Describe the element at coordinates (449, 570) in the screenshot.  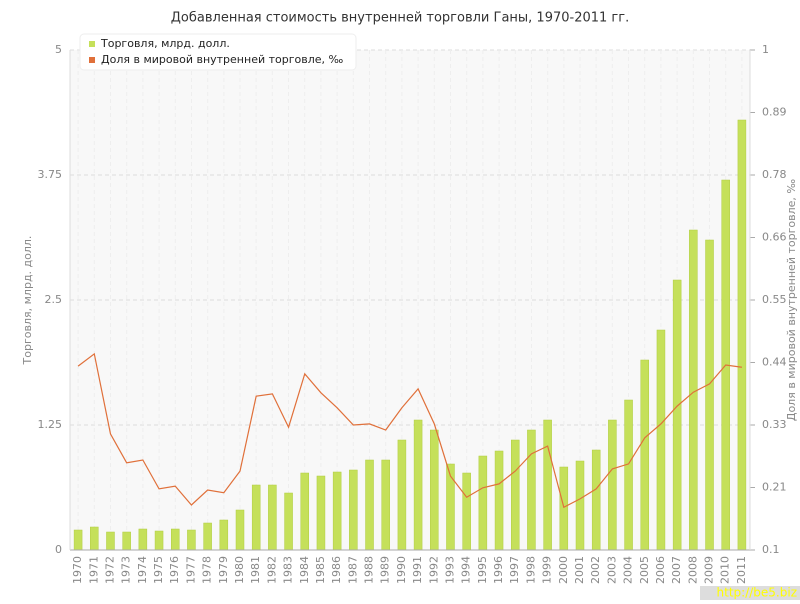
I see `x-tick-label: 1993` at that location.